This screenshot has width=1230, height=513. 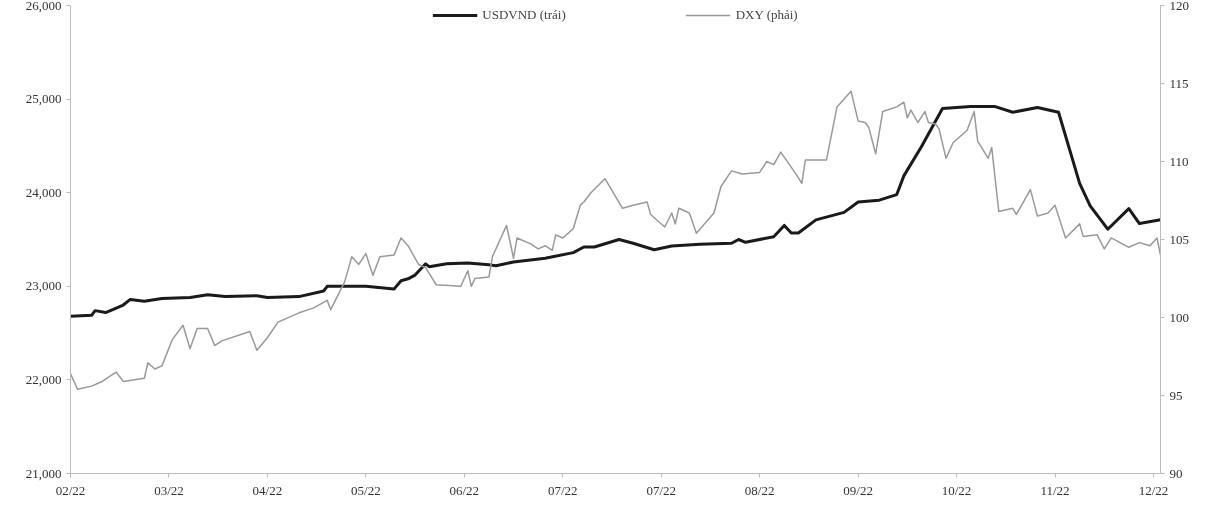 I want to click on y2-tick-label: 110, so click(x=1179, y=161).